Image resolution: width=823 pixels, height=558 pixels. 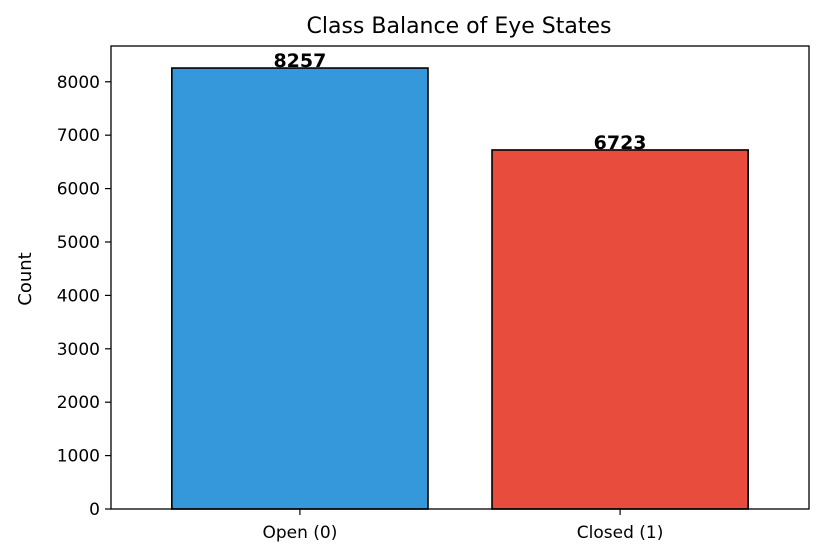 I want to click on data-labels-group: 8257 6723, so click(x=459, y=102).